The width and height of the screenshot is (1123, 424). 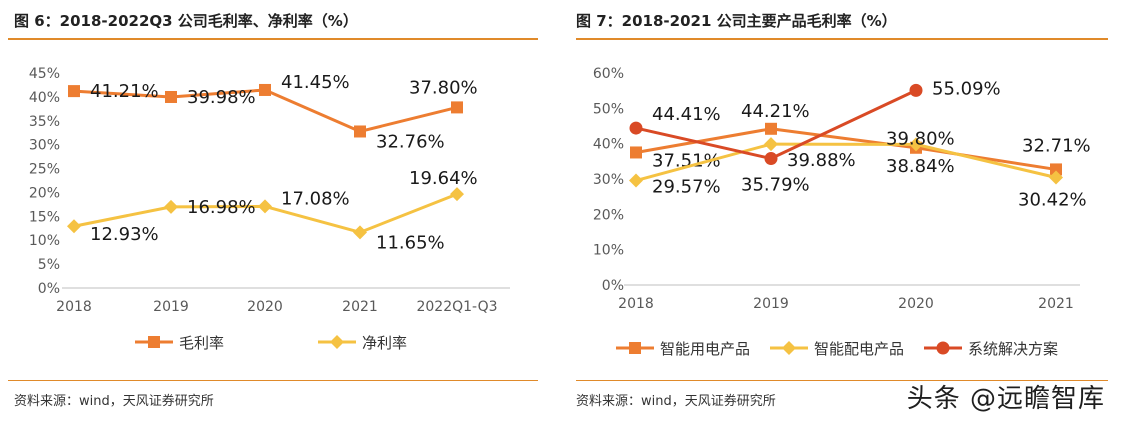 What do you see at coordinates (1052, 200) in the screenshot?
I see `data-label: 30.42%` at bounding box center [1052, 200].